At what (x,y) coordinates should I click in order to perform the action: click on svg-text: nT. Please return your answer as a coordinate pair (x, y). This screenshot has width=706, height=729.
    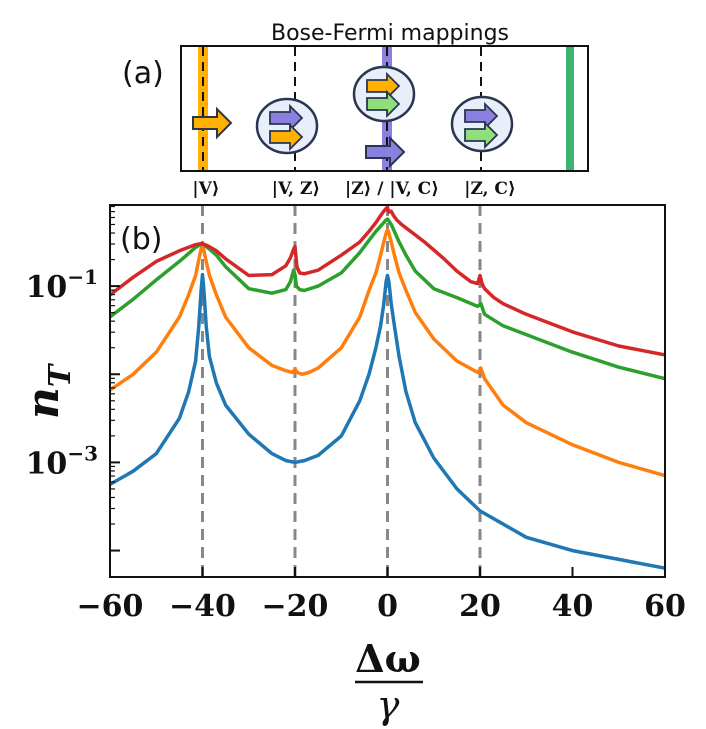
    Looking at the image, I should click on (48, 390).